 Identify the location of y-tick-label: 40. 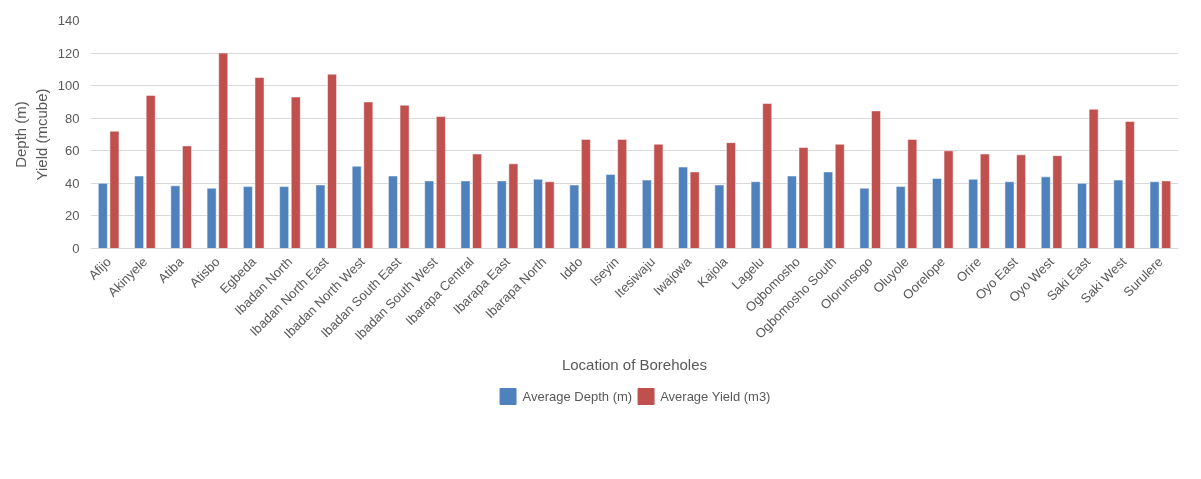
(72, 183).